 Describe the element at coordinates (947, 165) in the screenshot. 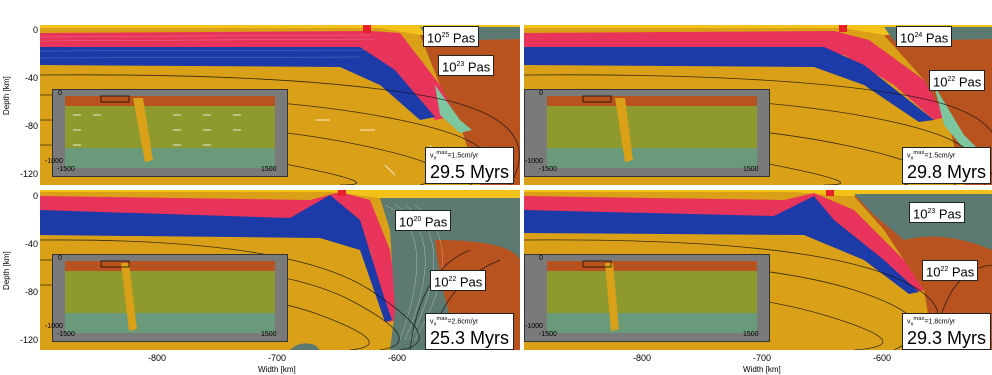

I see `time-box: vxmax=1.5cm/yr 29.8 Myrs` at that location.